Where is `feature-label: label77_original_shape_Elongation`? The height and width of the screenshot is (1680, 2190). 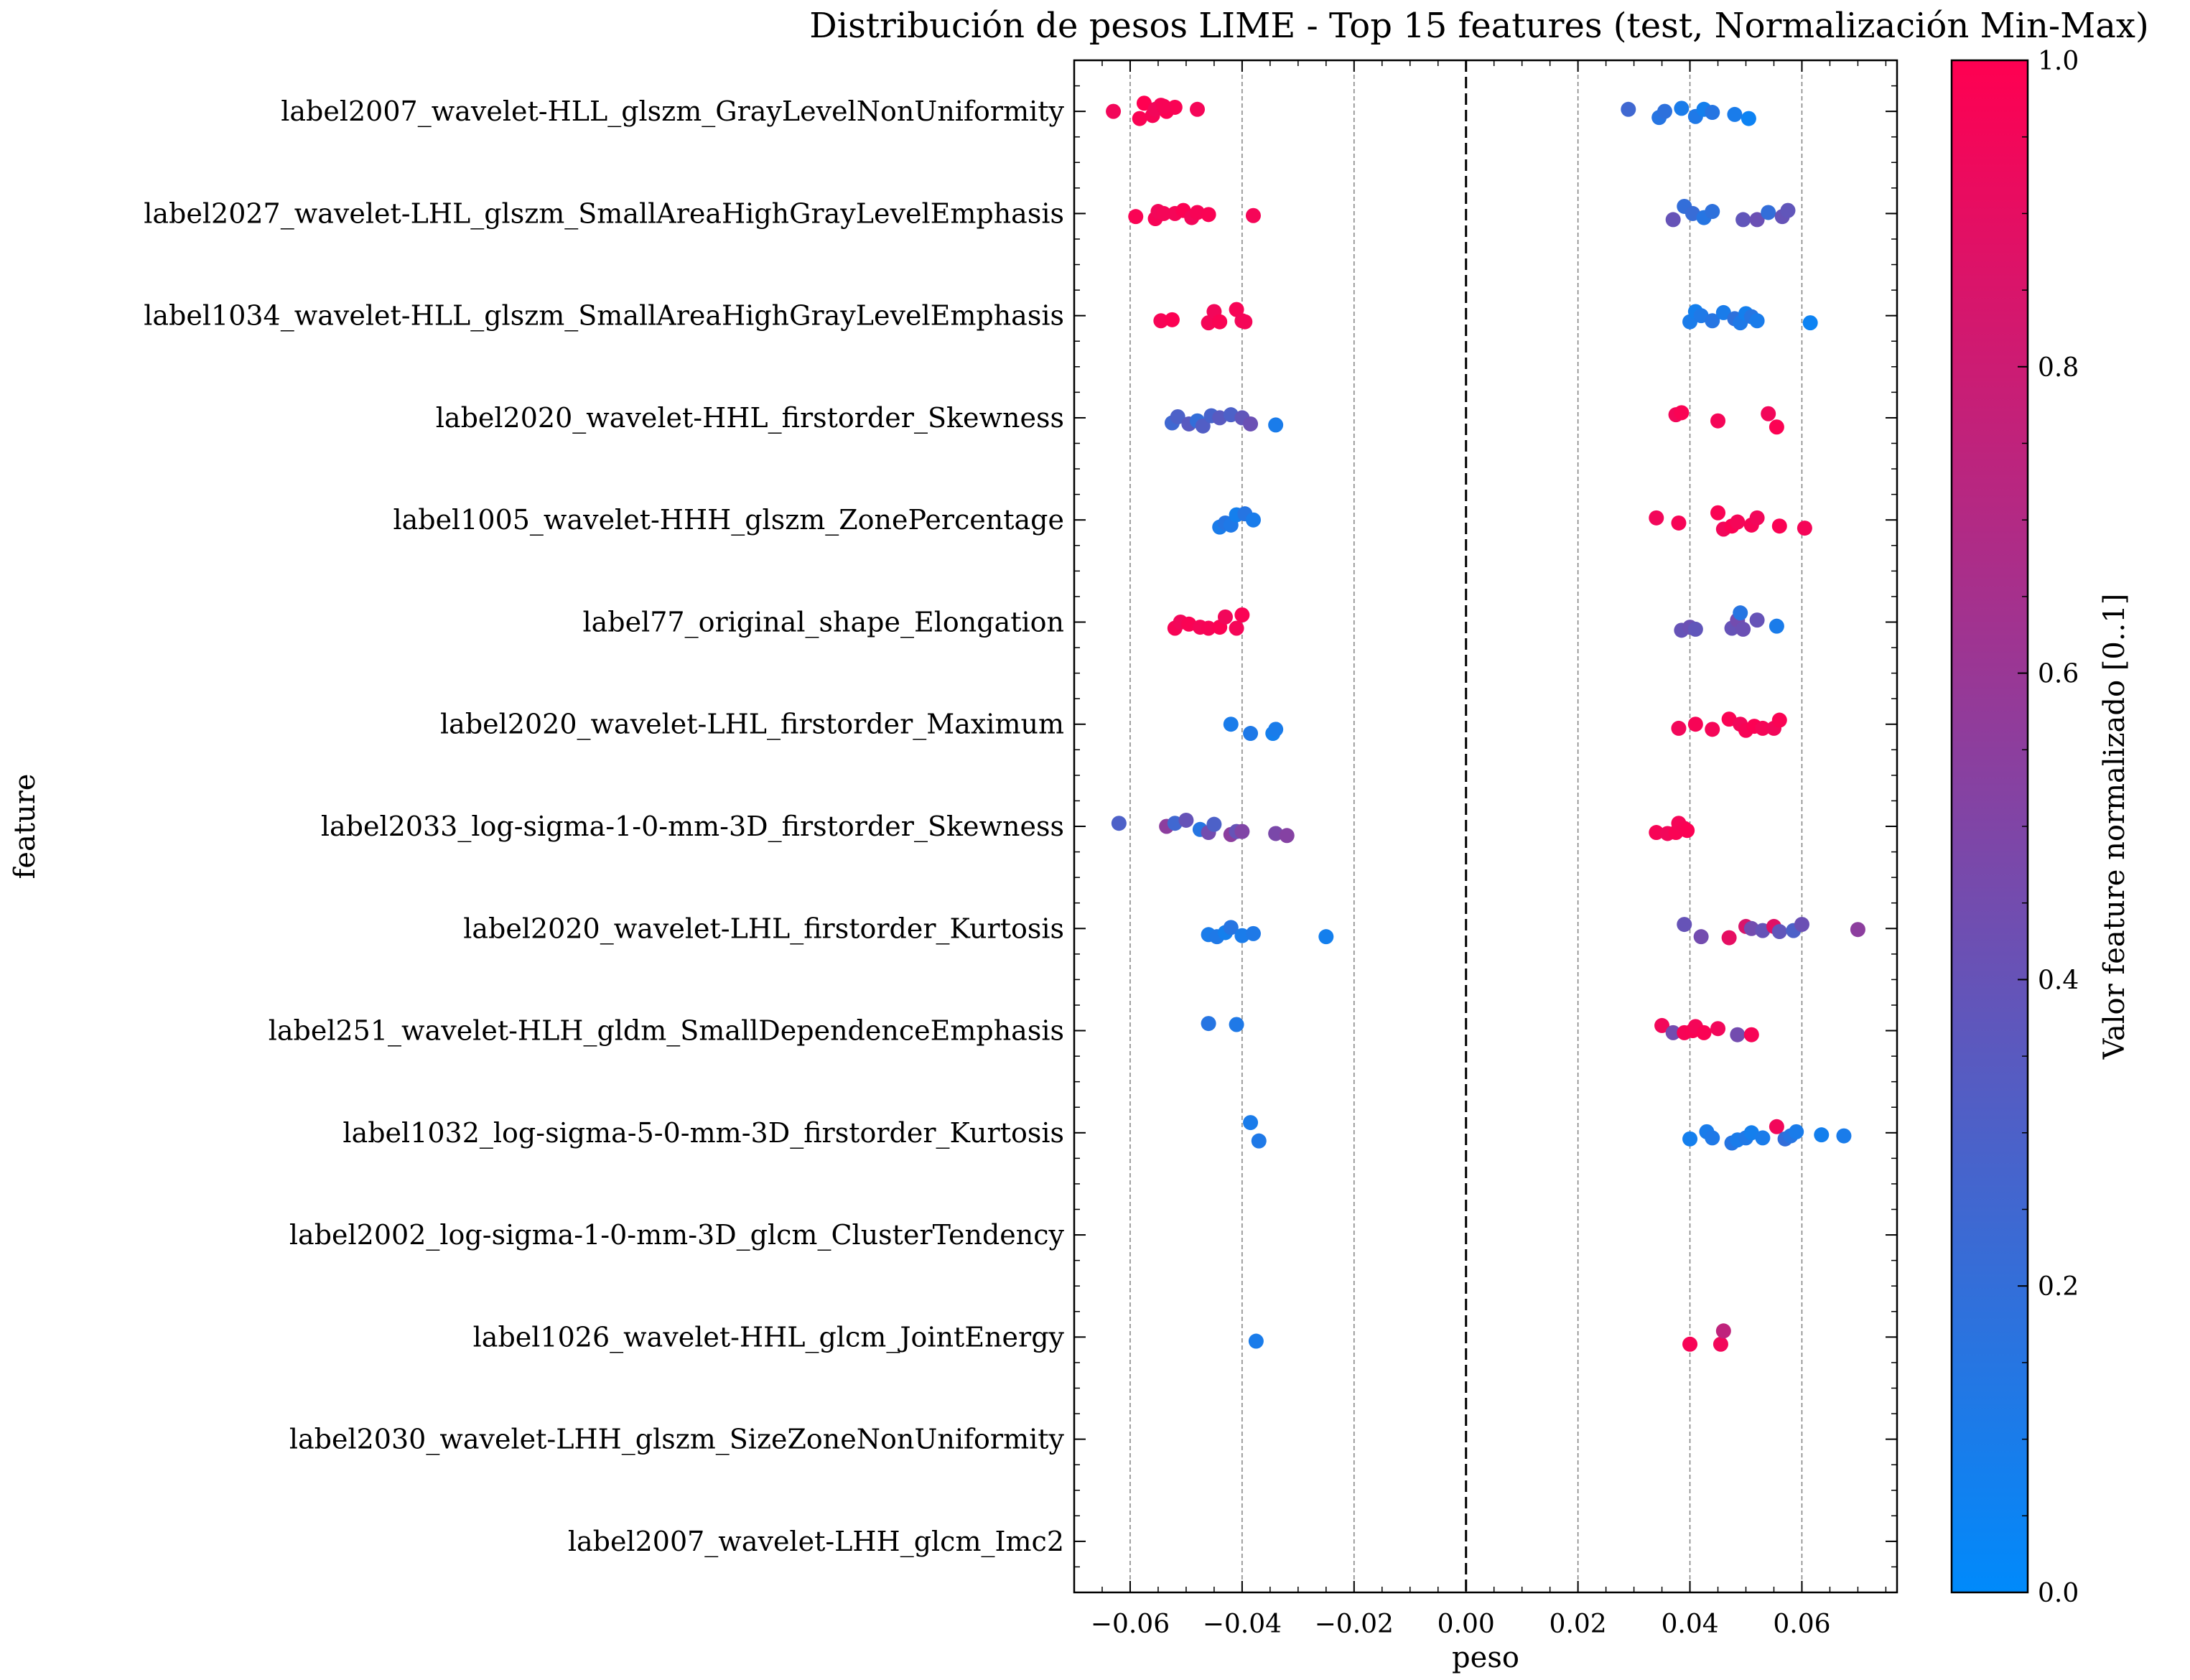
feature-label: label77_original_shape_Elongation is located at coordinates (823, 622).